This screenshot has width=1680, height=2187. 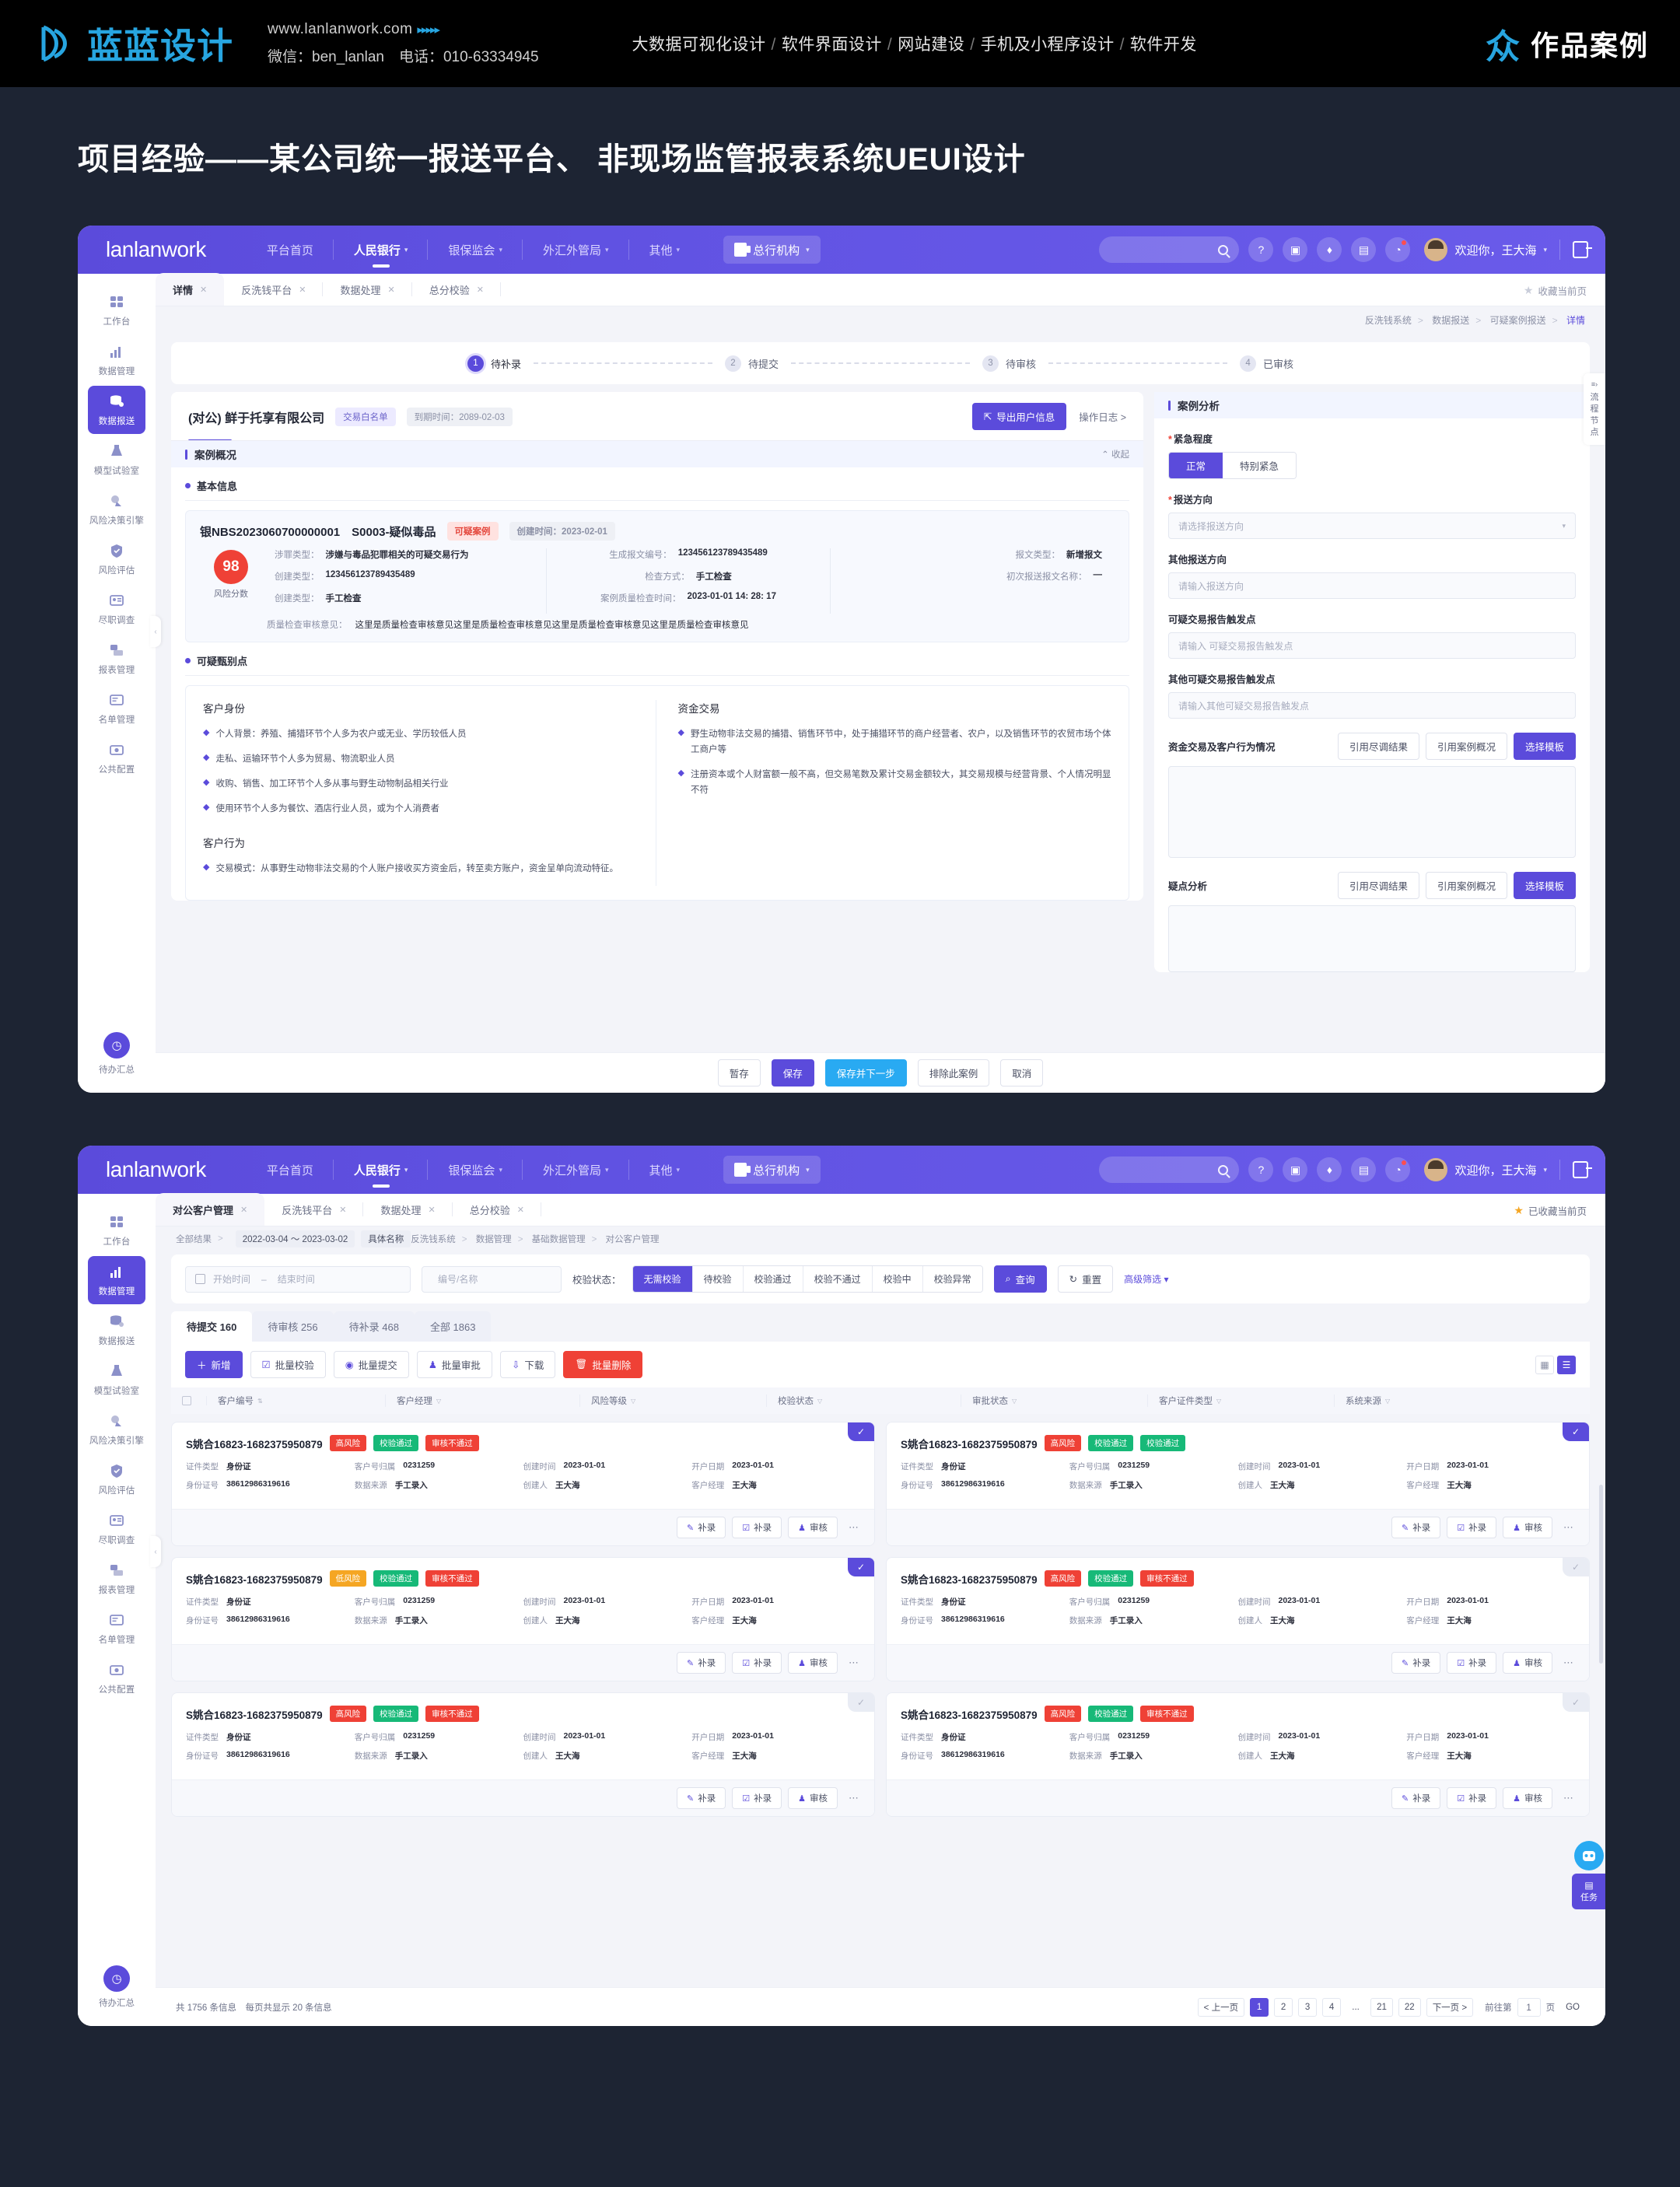 I want to click on sidebar-collapse-handle: ‹, so click(x=156, y=631).